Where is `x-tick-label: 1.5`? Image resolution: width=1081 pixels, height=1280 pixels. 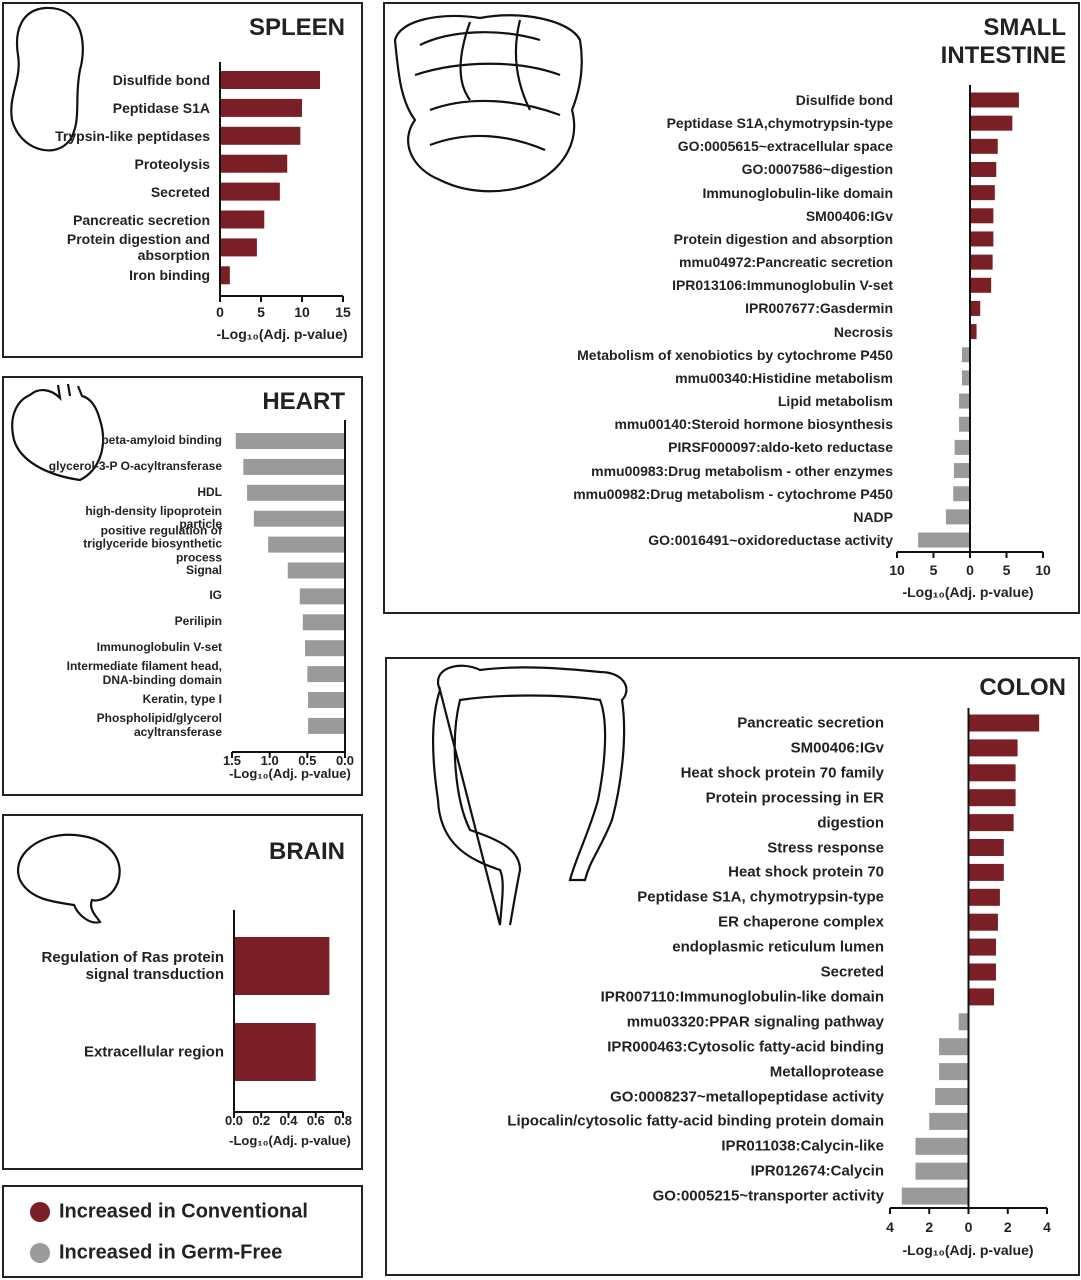 x-tick-label: 1.5 is located at coordinates (232, 760).